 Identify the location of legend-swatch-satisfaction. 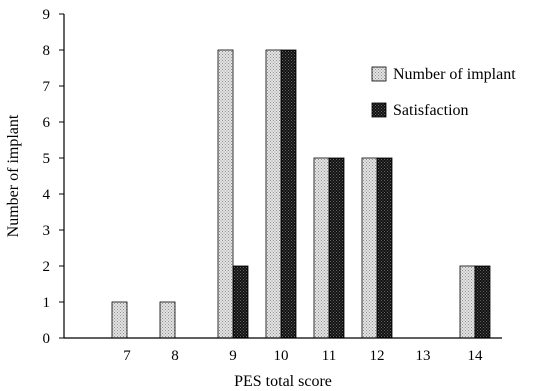
(379, 110).